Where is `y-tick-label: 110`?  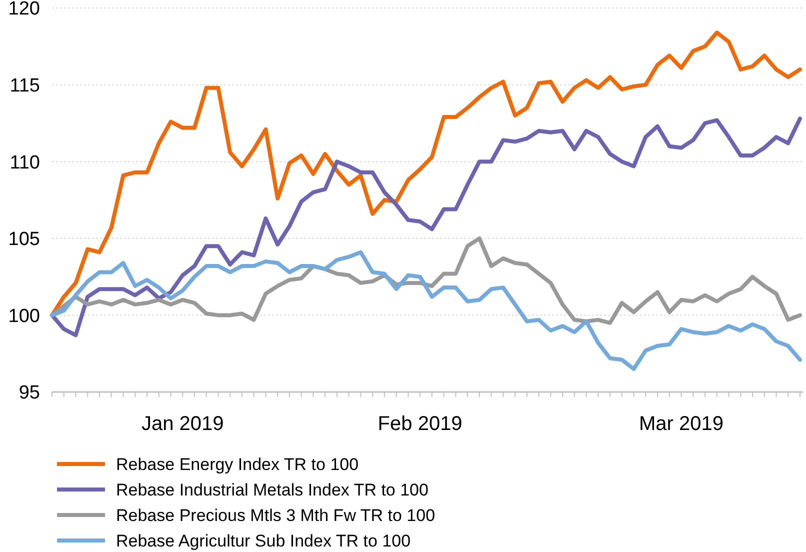 y-tick-label: 110 is located at coordinates (25, 163).